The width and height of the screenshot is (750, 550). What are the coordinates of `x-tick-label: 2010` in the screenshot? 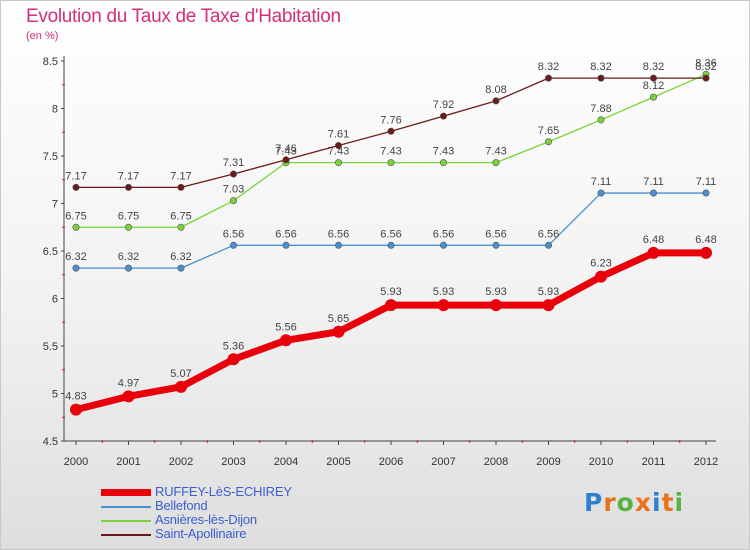 It's located at (601, 462).